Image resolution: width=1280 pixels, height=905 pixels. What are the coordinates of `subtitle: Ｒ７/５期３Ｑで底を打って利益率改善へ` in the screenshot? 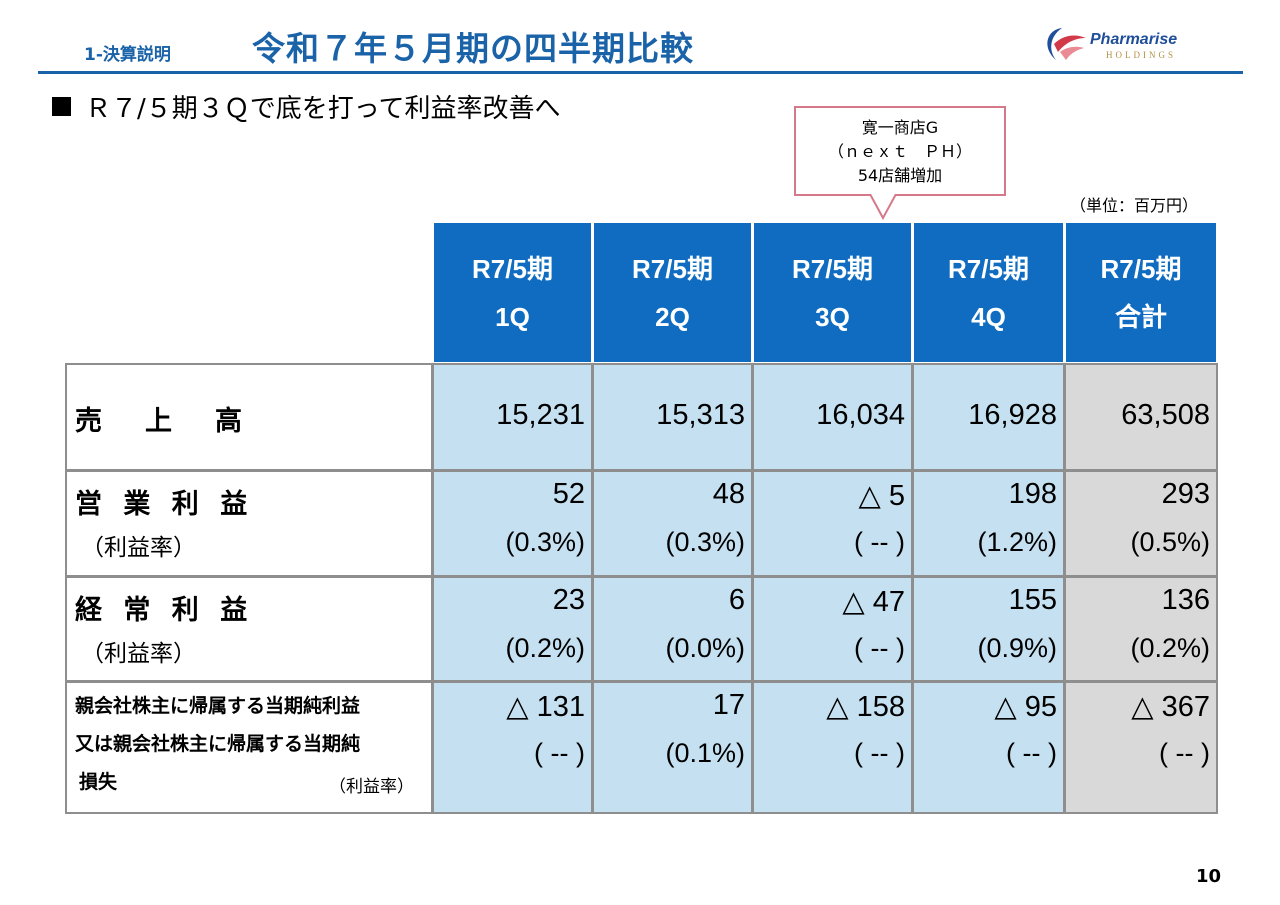 It's located at (306, 106).